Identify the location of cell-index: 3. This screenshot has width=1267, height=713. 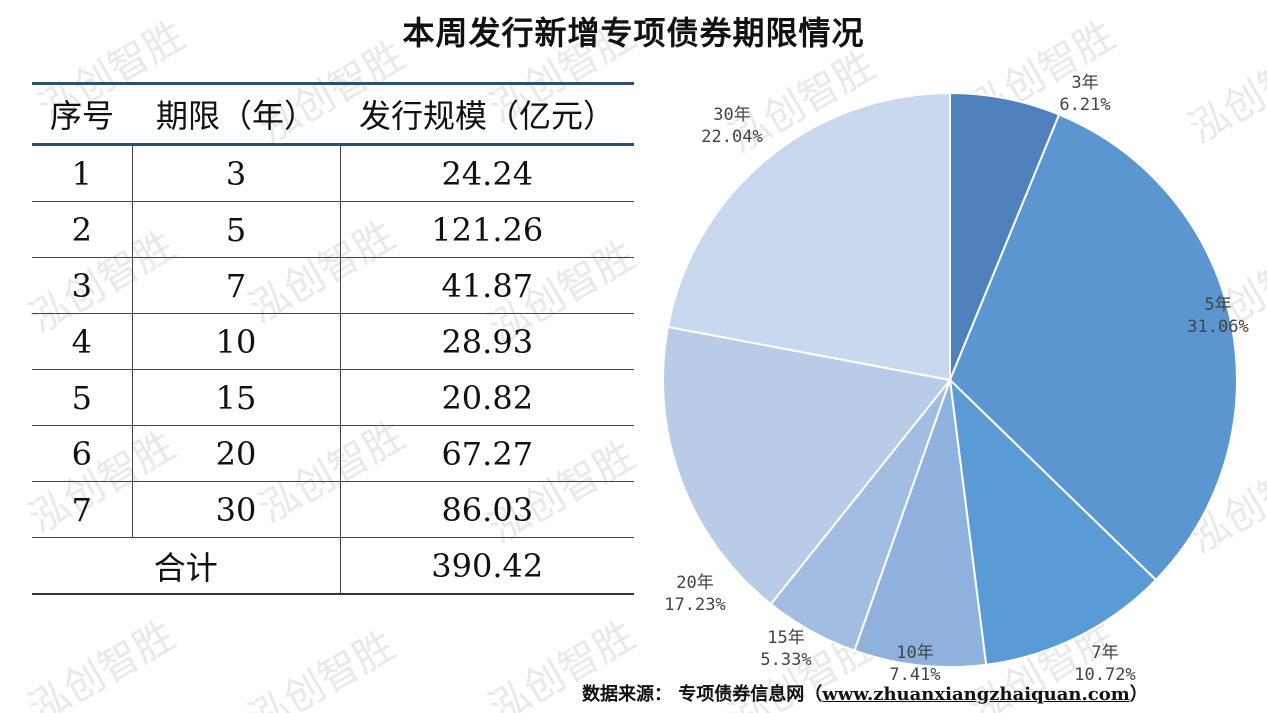
(82, 285).